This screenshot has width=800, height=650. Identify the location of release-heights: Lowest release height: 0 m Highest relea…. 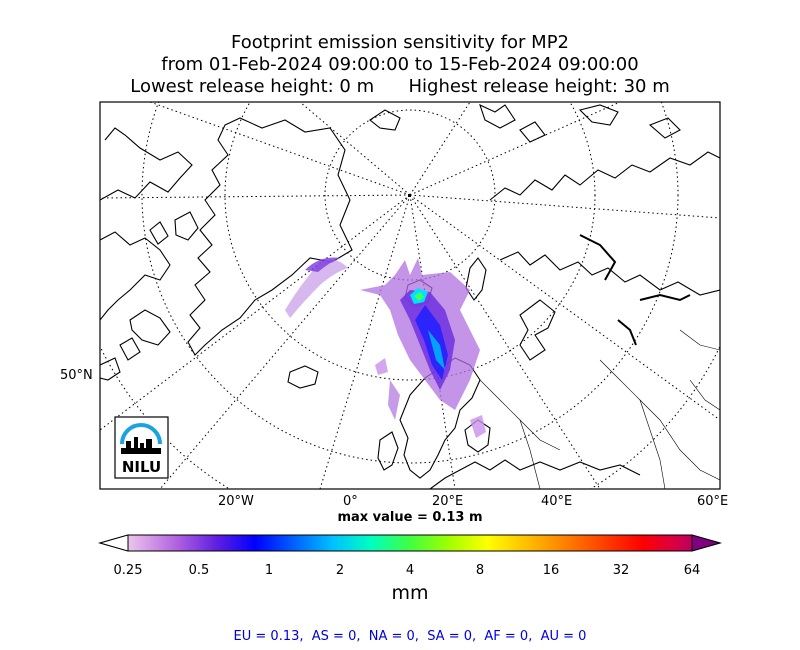
(400, 87).